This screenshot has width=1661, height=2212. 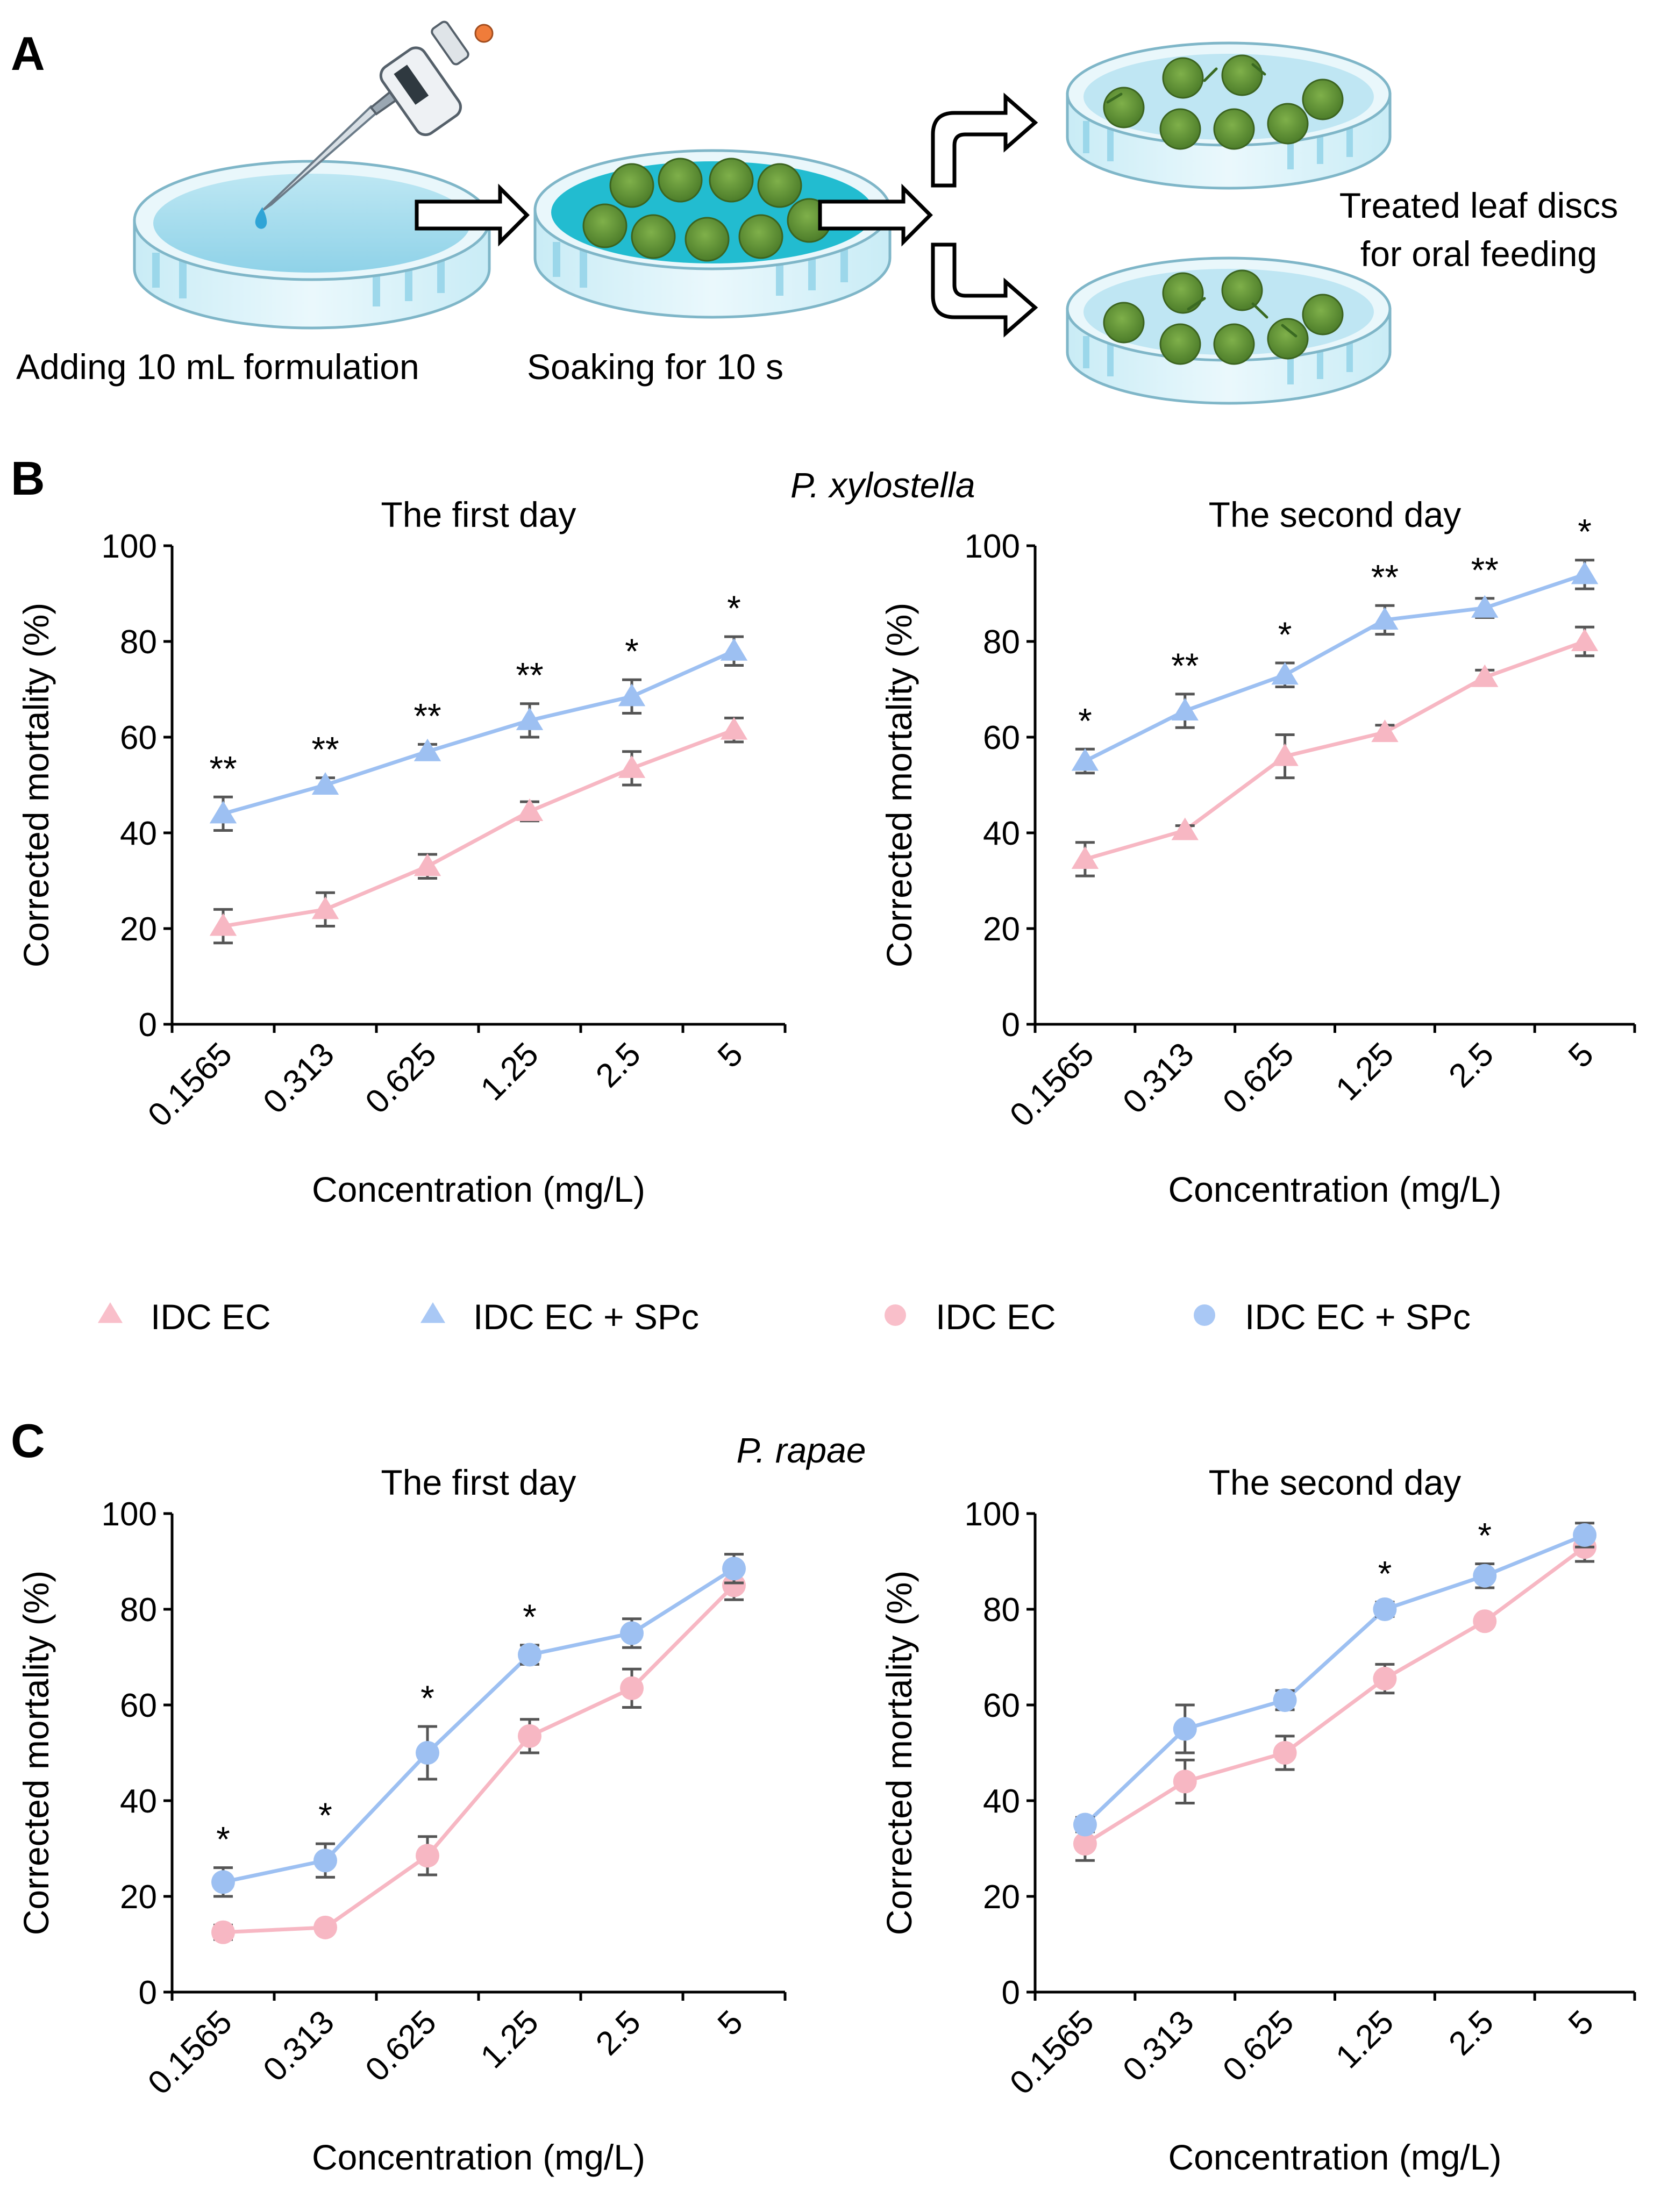 What do you see at coordinates (472, 215) in the screenshot?
I see `arrow-right-icon` at bounding box center [472, 215].